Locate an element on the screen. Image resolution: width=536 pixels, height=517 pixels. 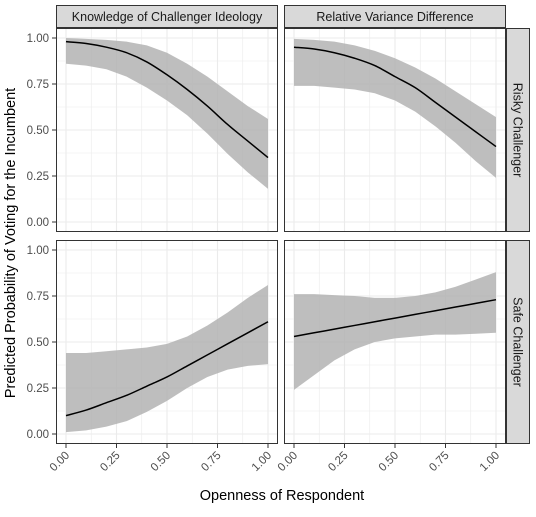
row-strip: Safe Challenger is located at coordinates (518, 342).